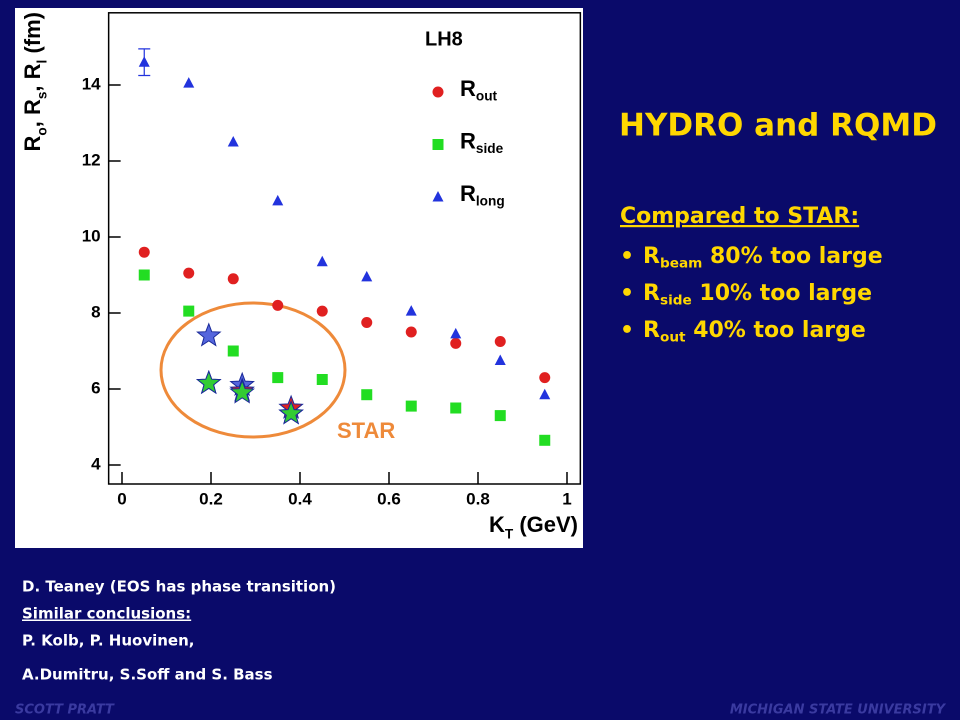  I want to click on x-tick-label: 0.4, so click(300, 498).